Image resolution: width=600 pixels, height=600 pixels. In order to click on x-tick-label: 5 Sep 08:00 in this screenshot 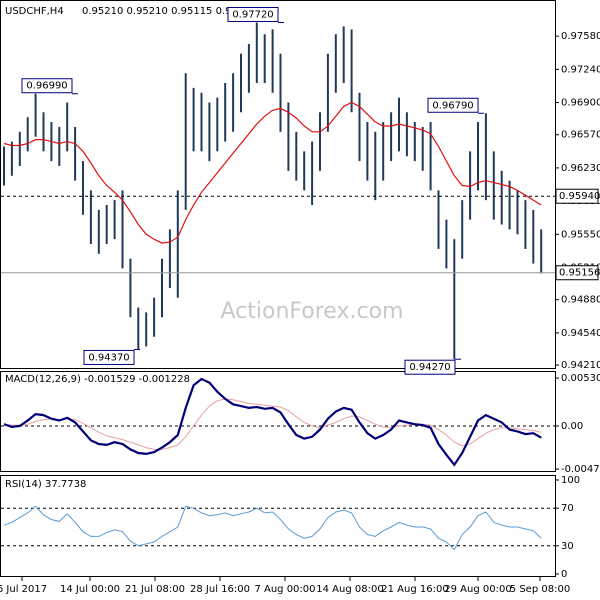, I will do `click(540, 589)`.